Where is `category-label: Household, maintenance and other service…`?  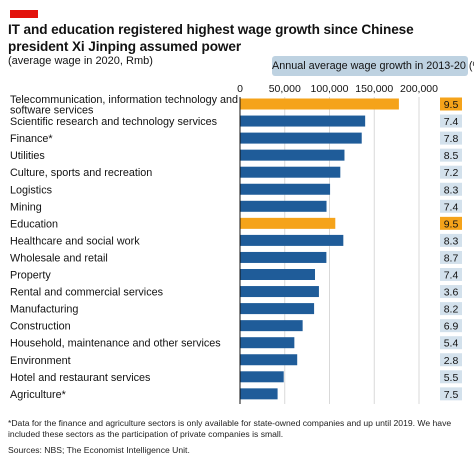
category-label: Household, maintenance and other service… is located at coordinates (115, 344).